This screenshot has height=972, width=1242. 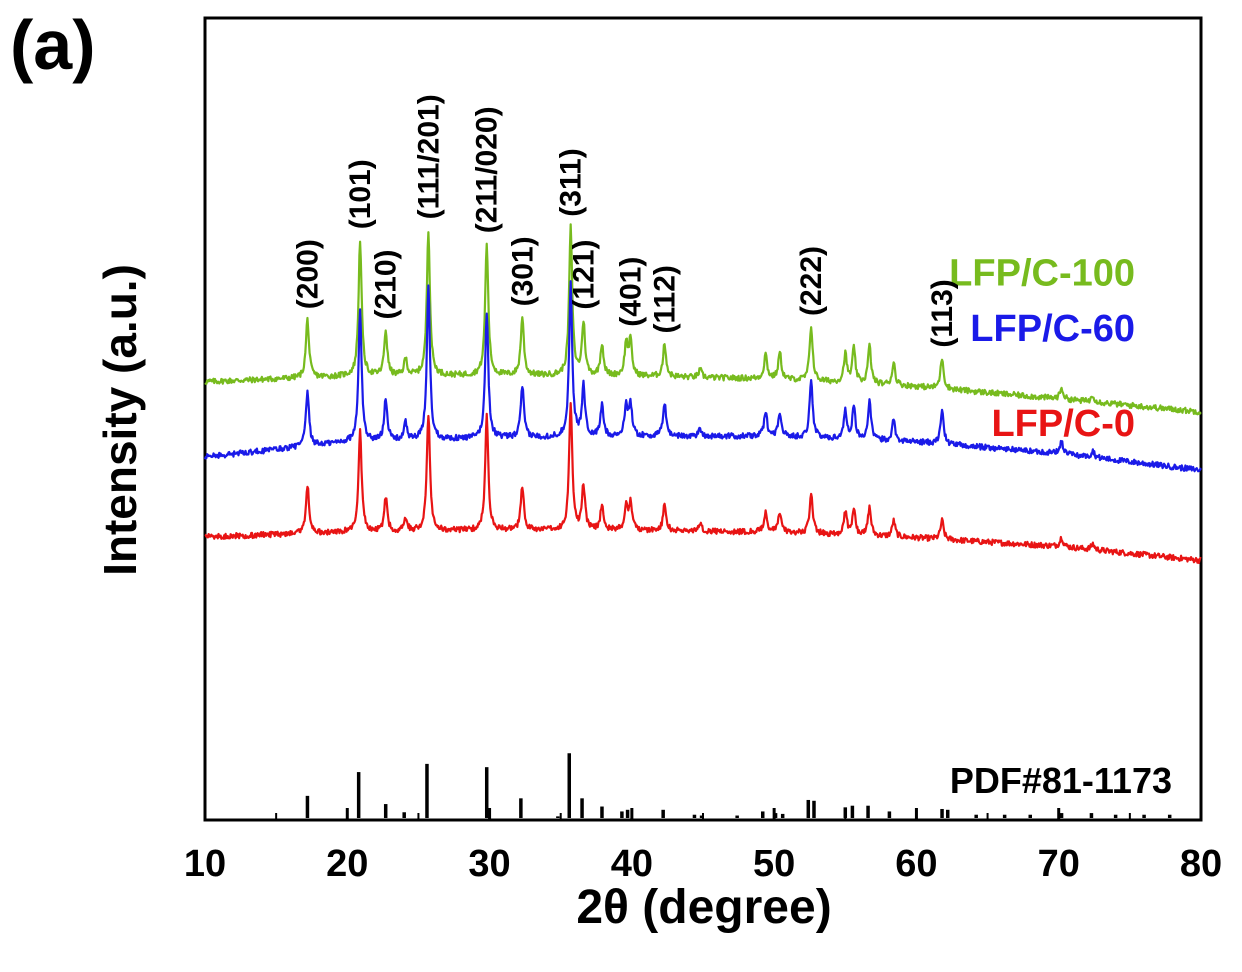 What do you see at coordinates (307, 274) in the screenshot?
I see `peak-label: (200)` at bounding box center [307, 274].